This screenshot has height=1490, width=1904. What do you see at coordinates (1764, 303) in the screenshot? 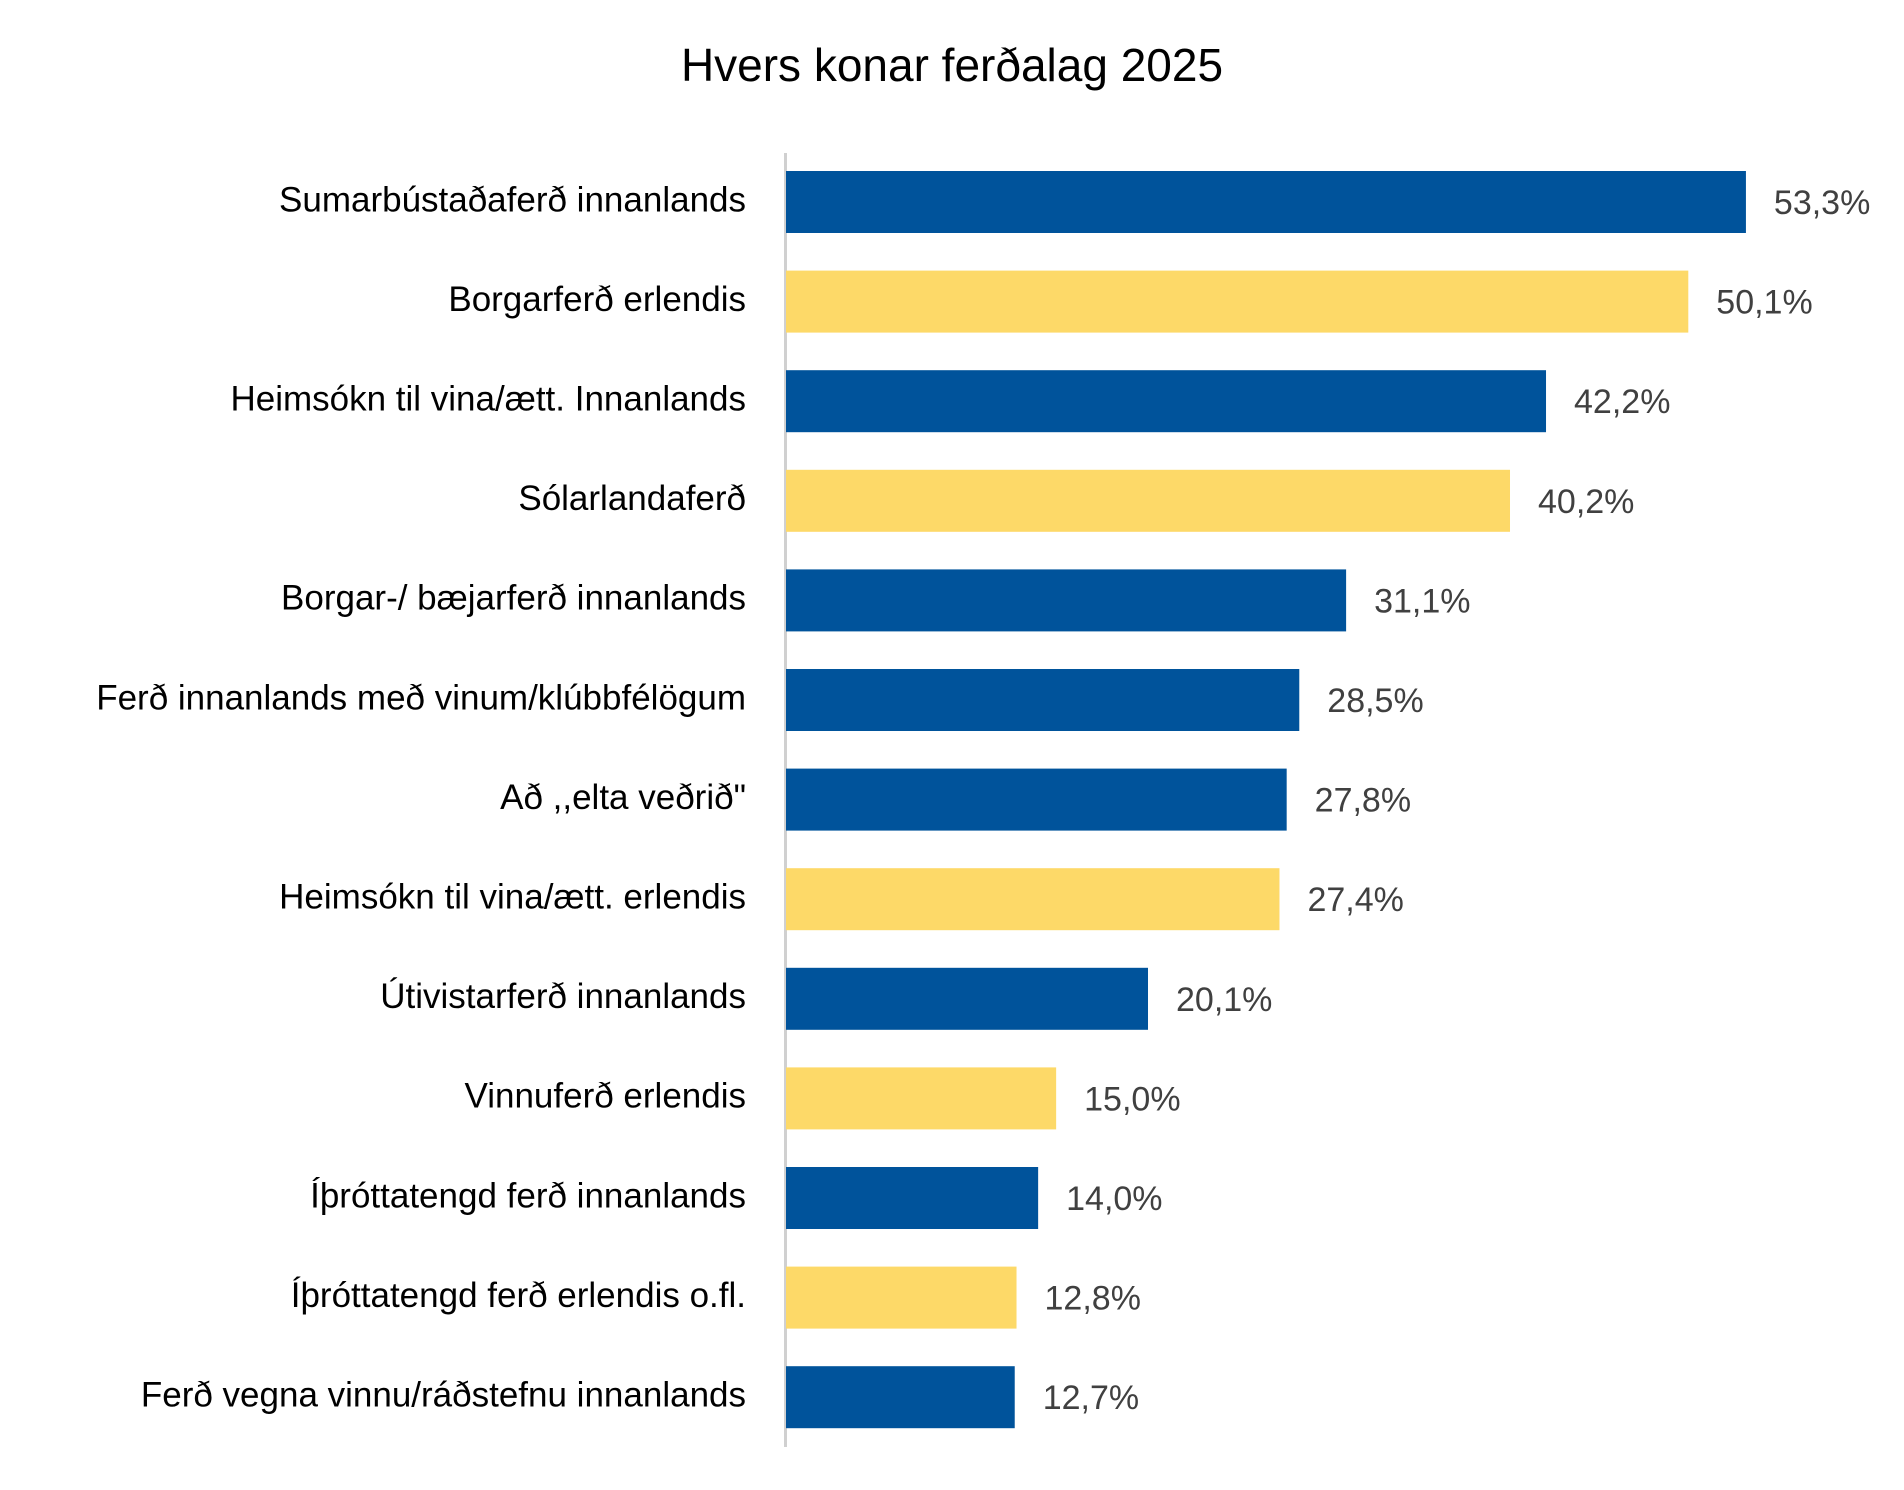
I see `data-label: 50,1%` at bounding box center [1764, 303].